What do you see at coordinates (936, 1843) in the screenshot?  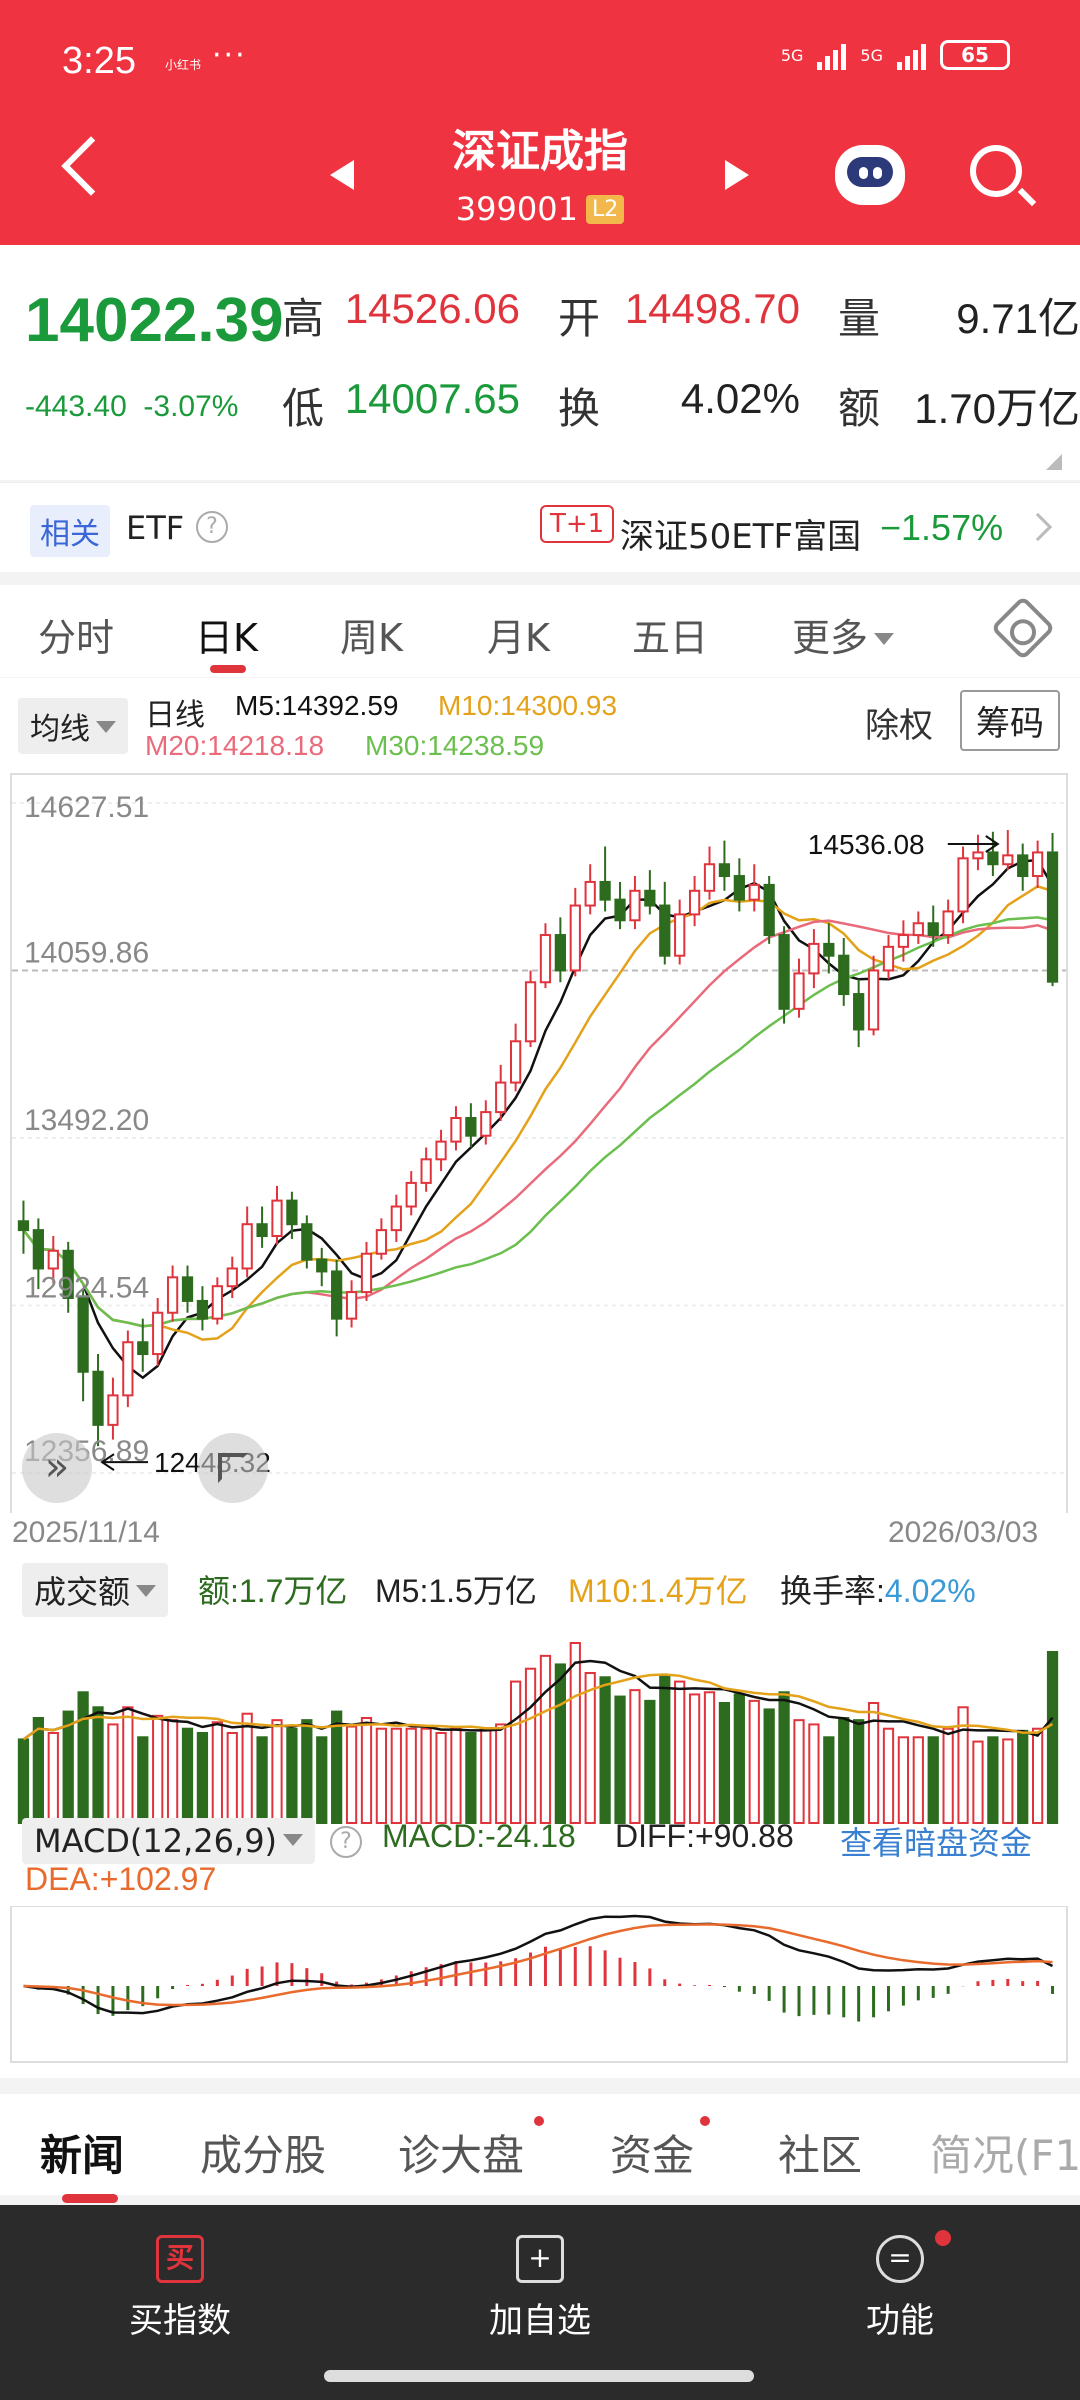 I see `dark-pool-link: 查看暗盘资金` at bounding box center [936, 1843].